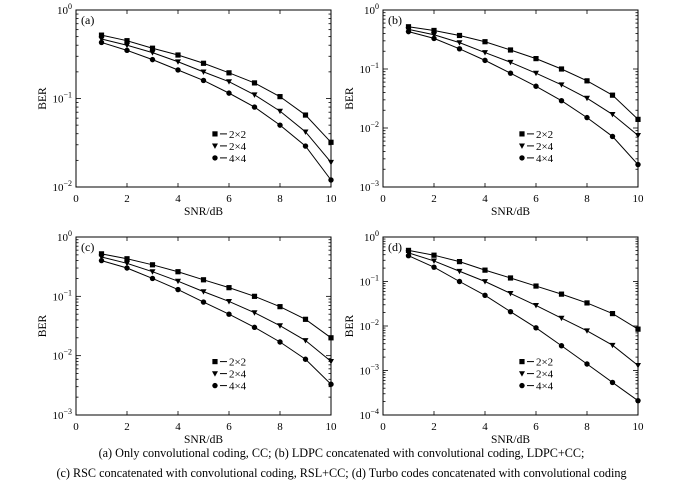 Image resolution: width=683 pixels, height=485 pixels. I want to click on series-line-square, so click(216, 88).